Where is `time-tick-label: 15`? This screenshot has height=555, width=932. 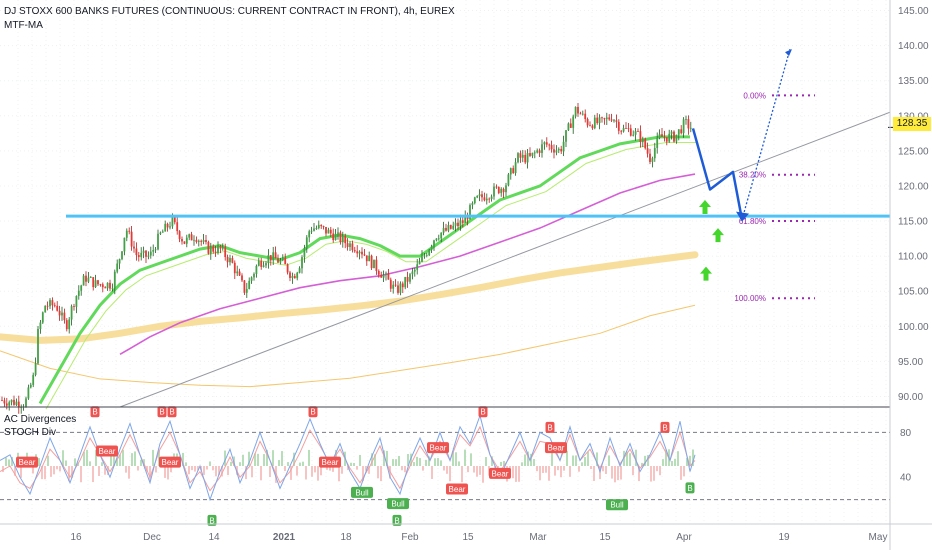
time-tick-label: 15 is located at coordinates (605, 537).